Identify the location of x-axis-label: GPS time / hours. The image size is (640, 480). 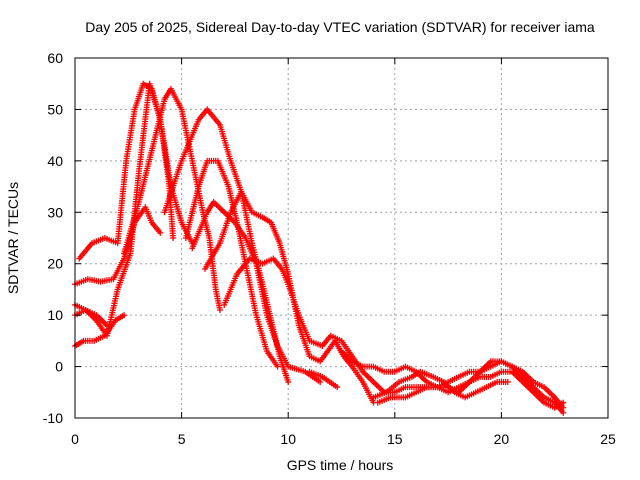
(340, 465).